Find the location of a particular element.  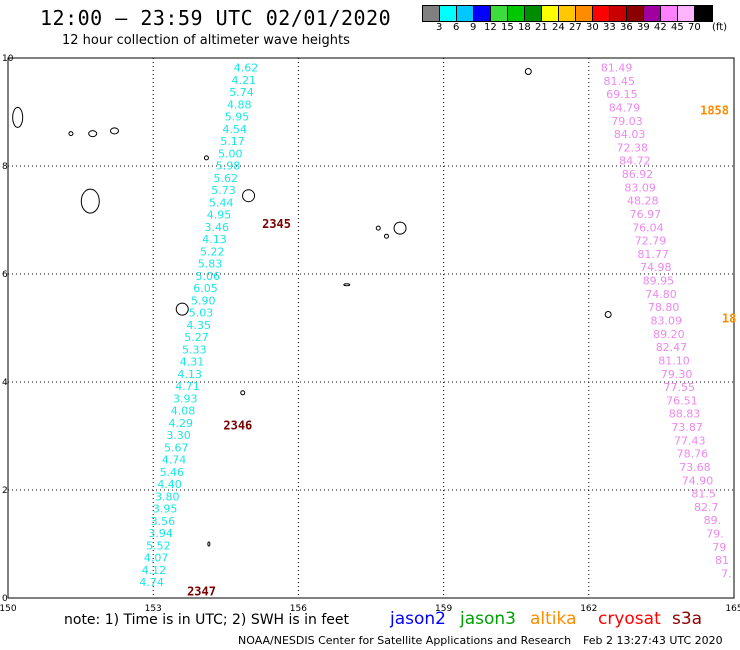

wave-height-value: 82.7 is located at coordinates (706, 507).